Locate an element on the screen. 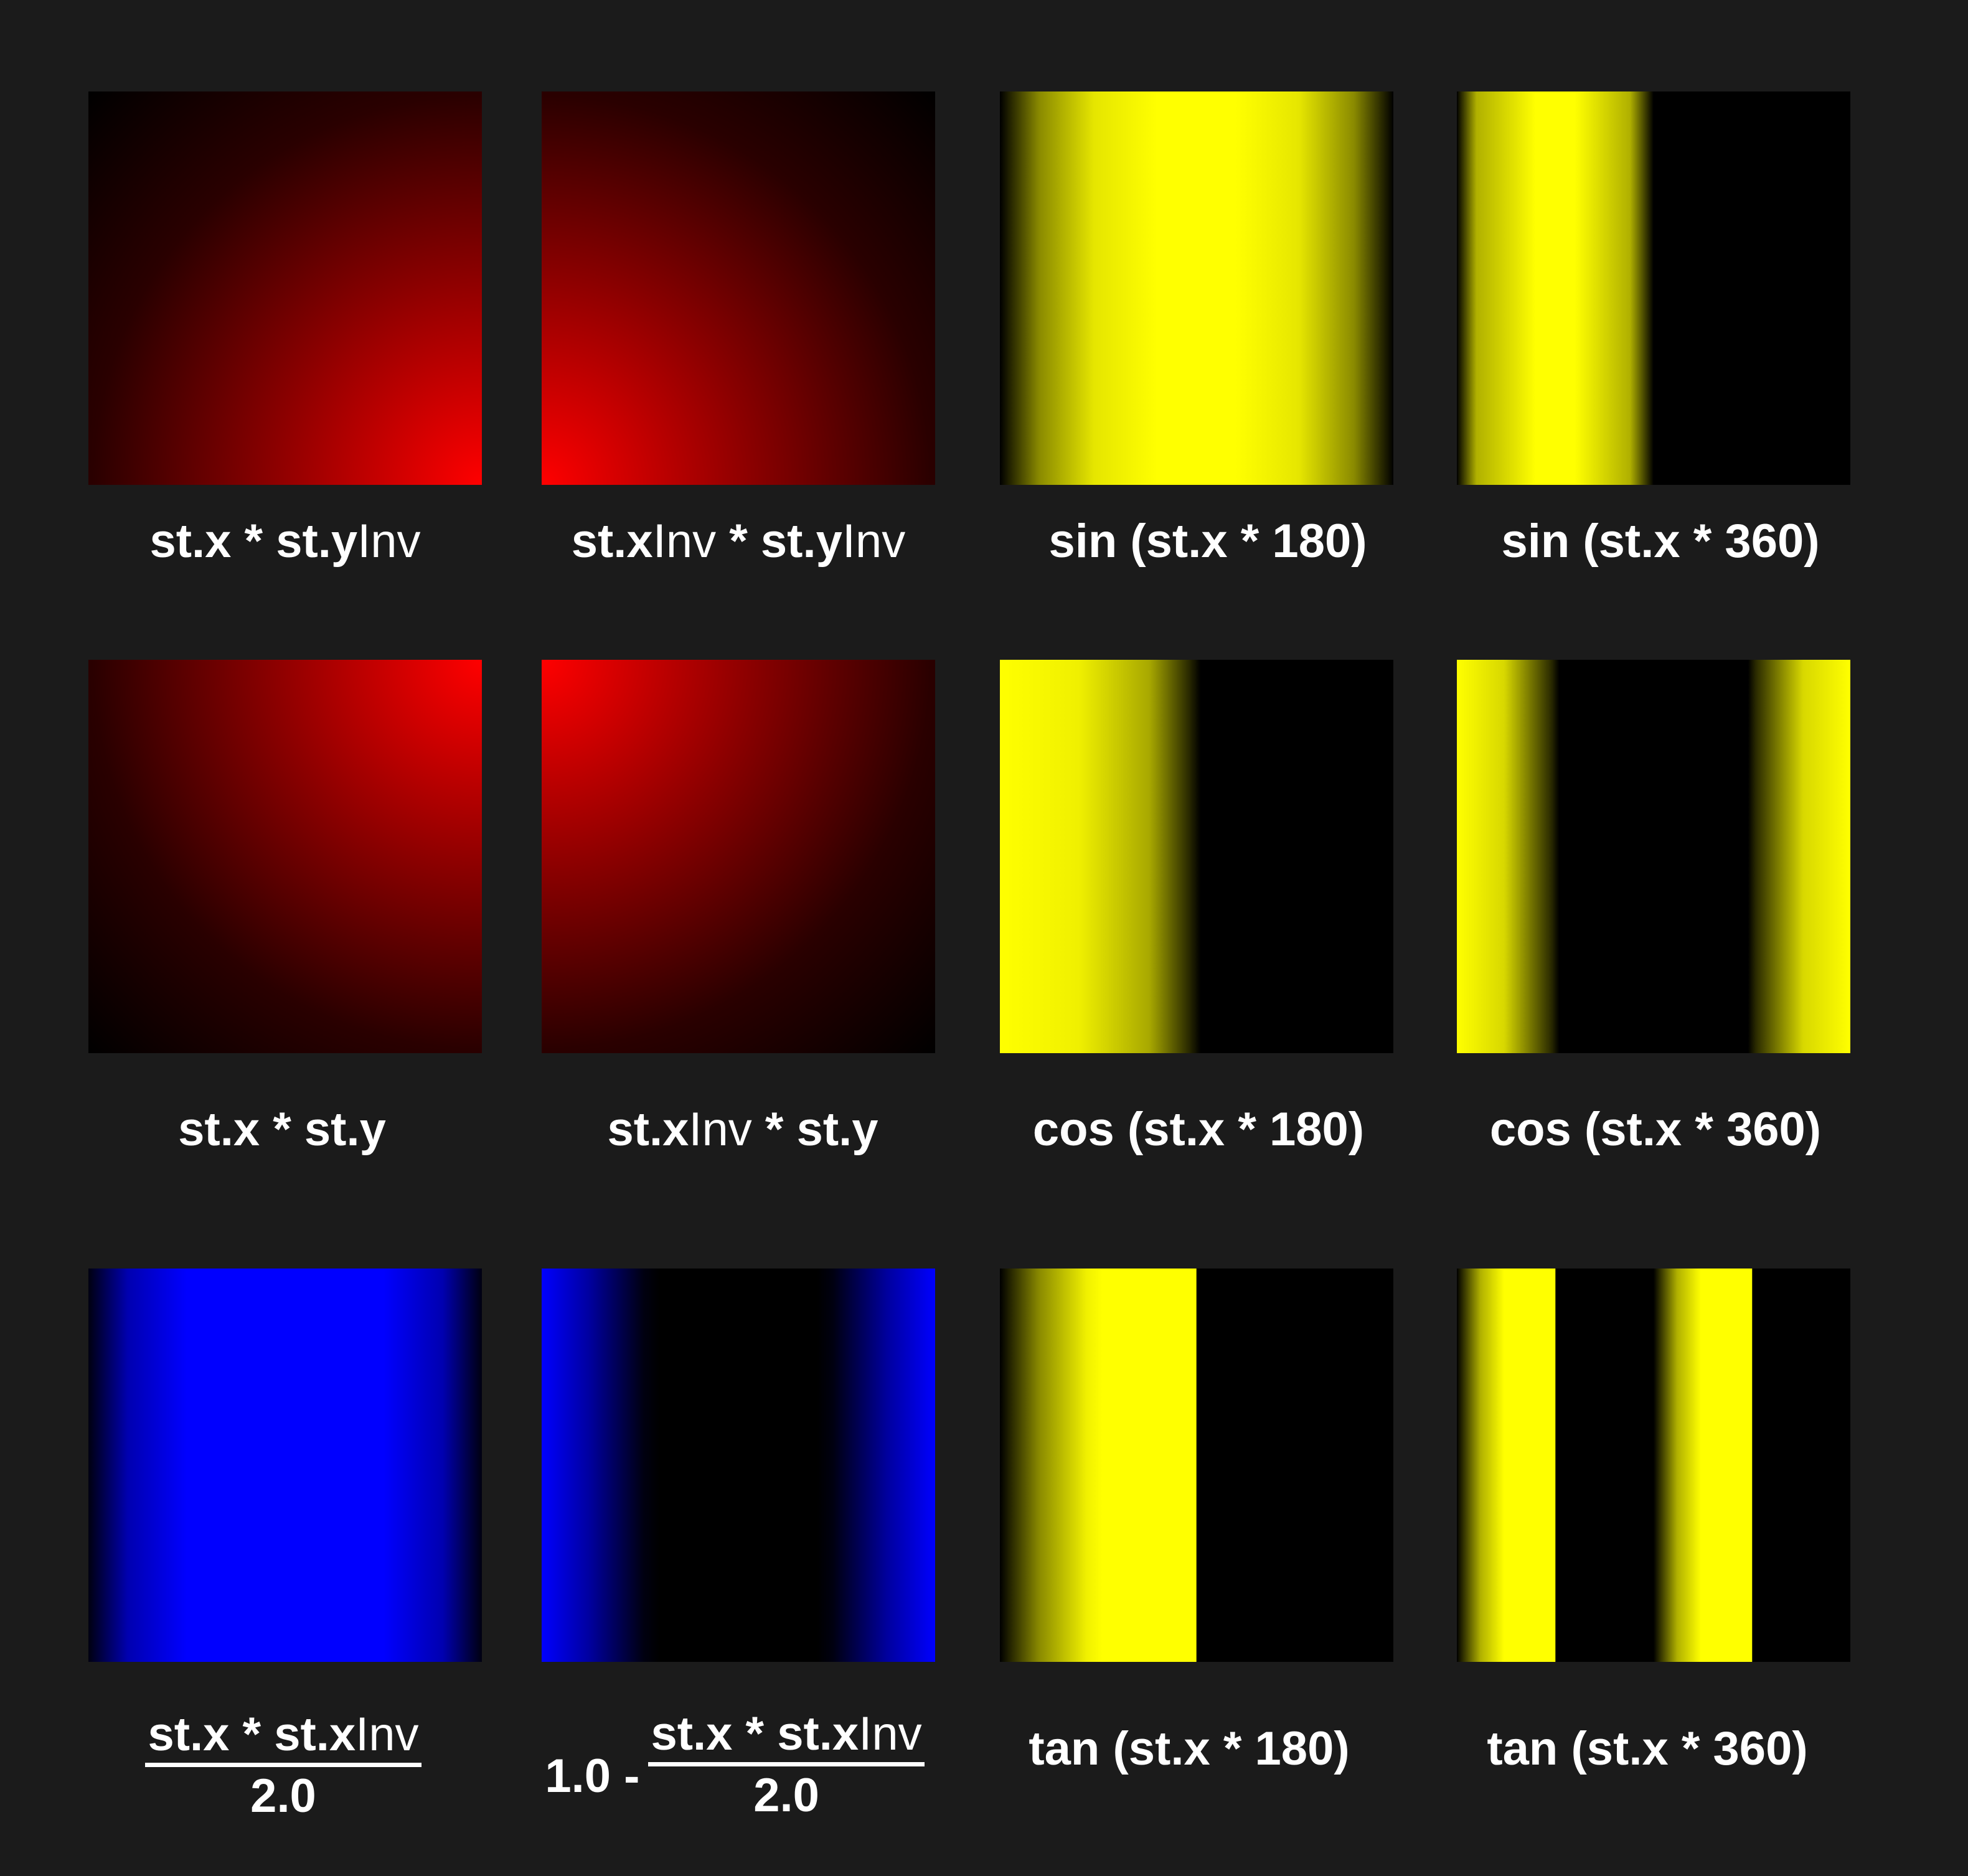 The image size is (1968, 1876). label-xinv-times-yinv: st.xInv * st.yInv is located at coordinates (738, 541).